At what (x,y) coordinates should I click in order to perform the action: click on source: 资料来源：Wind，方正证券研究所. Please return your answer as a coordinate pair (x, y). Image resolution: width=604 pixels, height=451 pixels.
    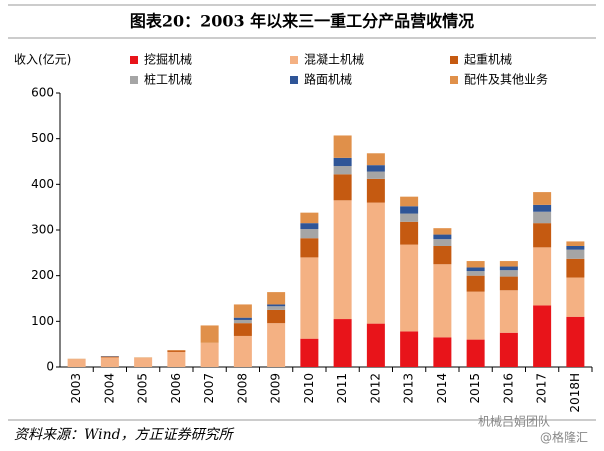
    Looking at the image, I should click on (124, 435).